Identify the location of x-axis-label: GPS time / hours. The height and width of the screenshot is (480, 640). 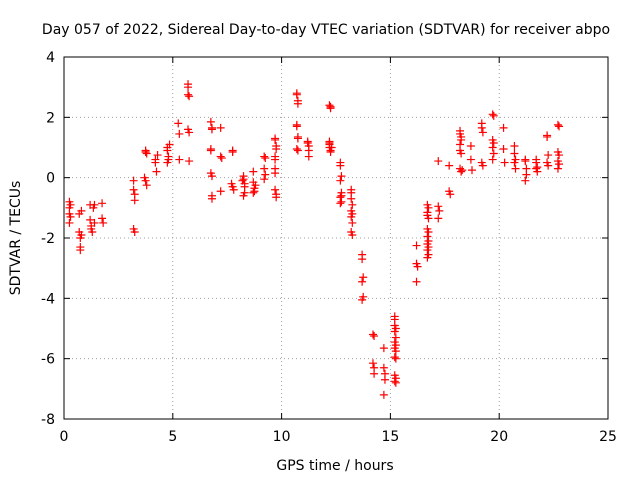
(334, 466).